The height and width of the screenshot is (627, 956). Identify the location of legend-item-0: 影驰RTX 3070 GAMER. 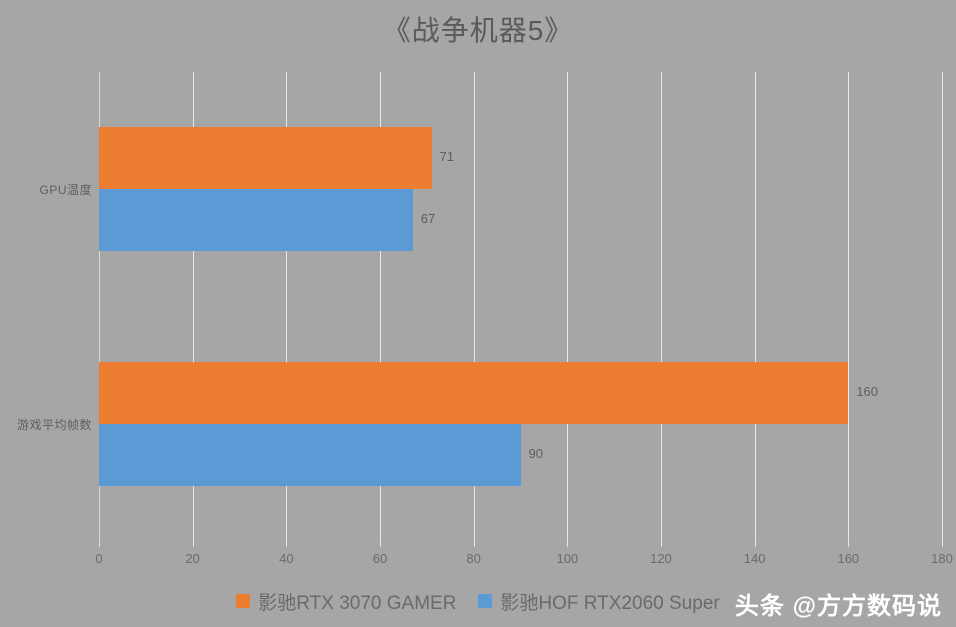
(346, 601).